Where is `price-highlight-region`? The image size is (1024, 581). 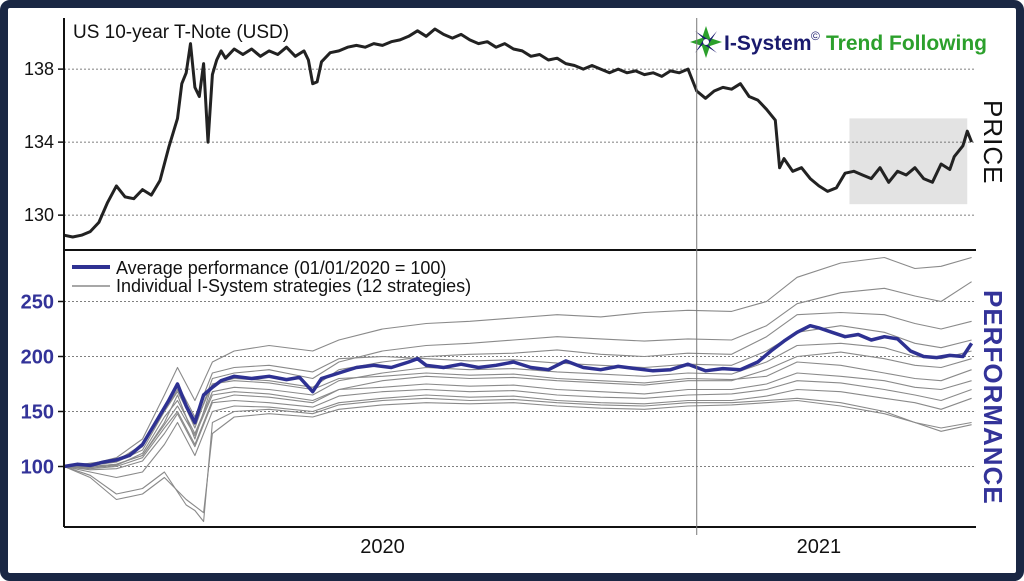 price-highlight-region is located at coordinates (908, 161).